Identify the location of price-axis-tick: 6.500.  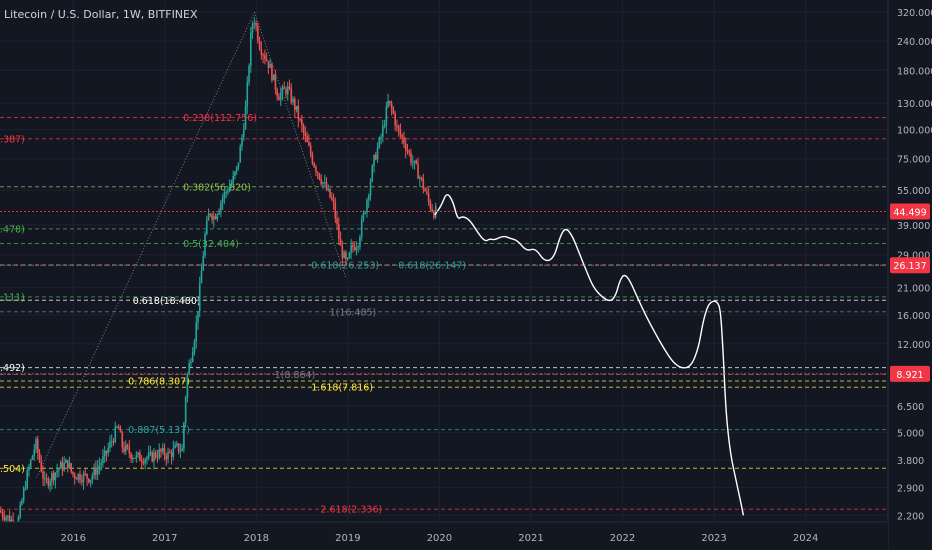
(910, 407).